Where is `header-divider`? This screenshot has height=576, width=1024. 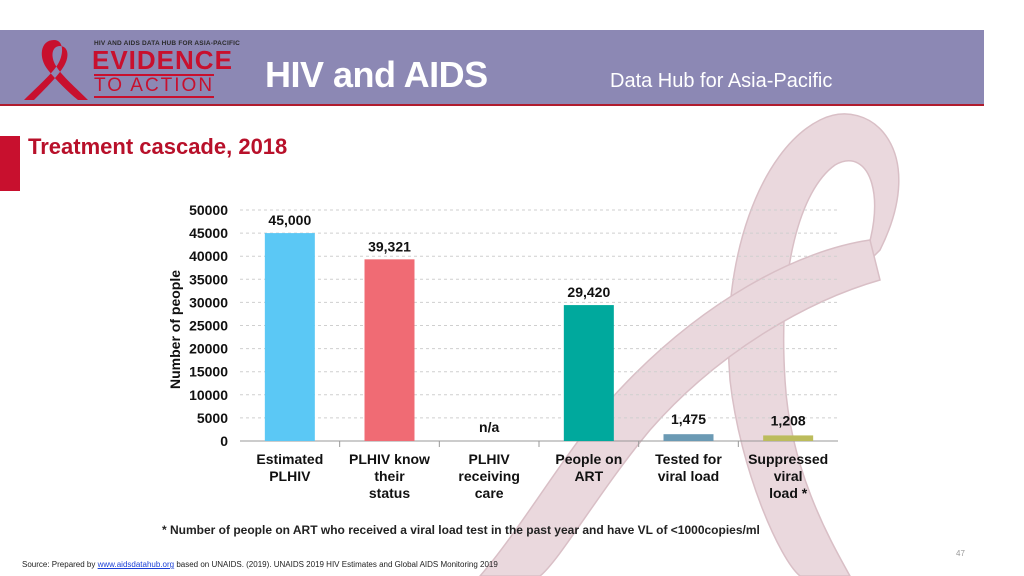 header-divider is located at coordinates (492, 105).